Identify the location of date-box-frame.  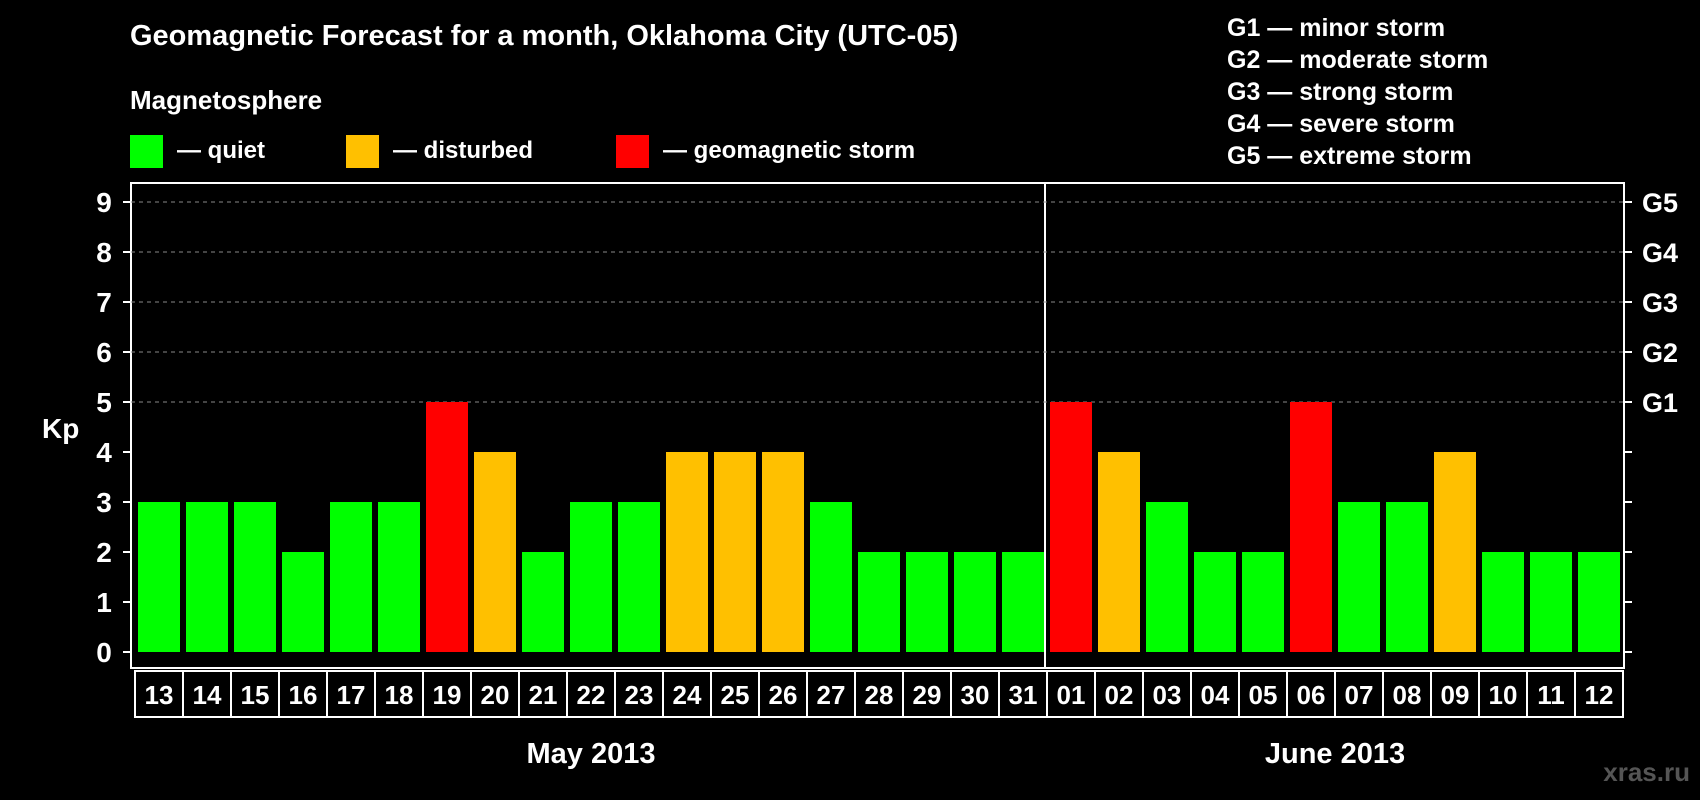
(879, 694).